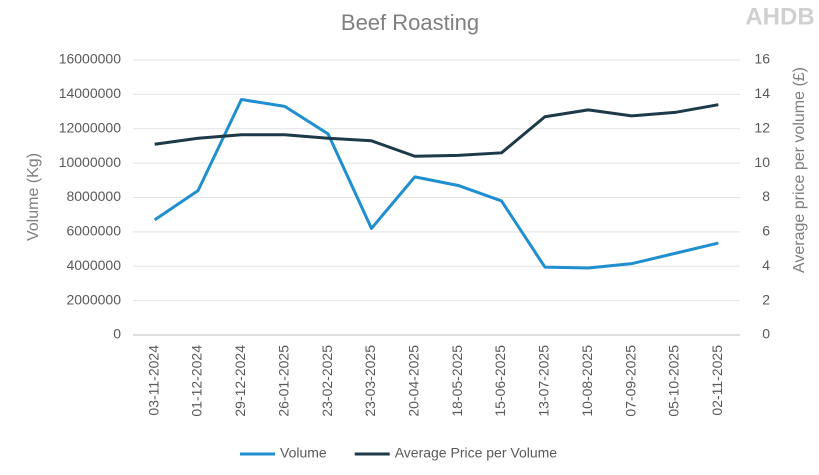 Image resolution: width=819 pixels, height=475 pixels. What do you see at coordinates (410, 22) in the screenshot?
I see `chart-title: Beef Roasting` at bounding box center [410, 22].